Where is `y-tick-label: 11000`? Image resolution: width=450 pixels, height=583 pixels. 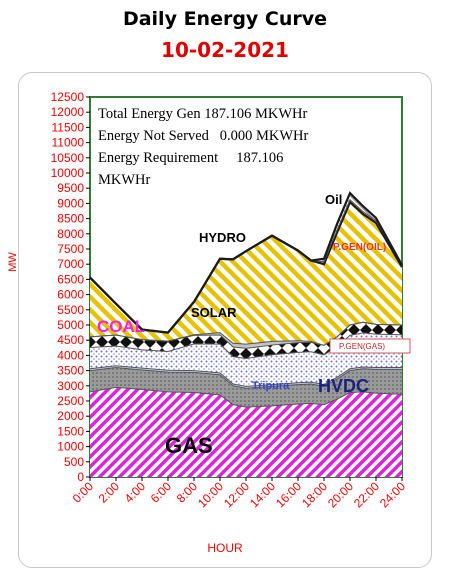 y-tick-label: 11000 is located at coordinates (68, 143).